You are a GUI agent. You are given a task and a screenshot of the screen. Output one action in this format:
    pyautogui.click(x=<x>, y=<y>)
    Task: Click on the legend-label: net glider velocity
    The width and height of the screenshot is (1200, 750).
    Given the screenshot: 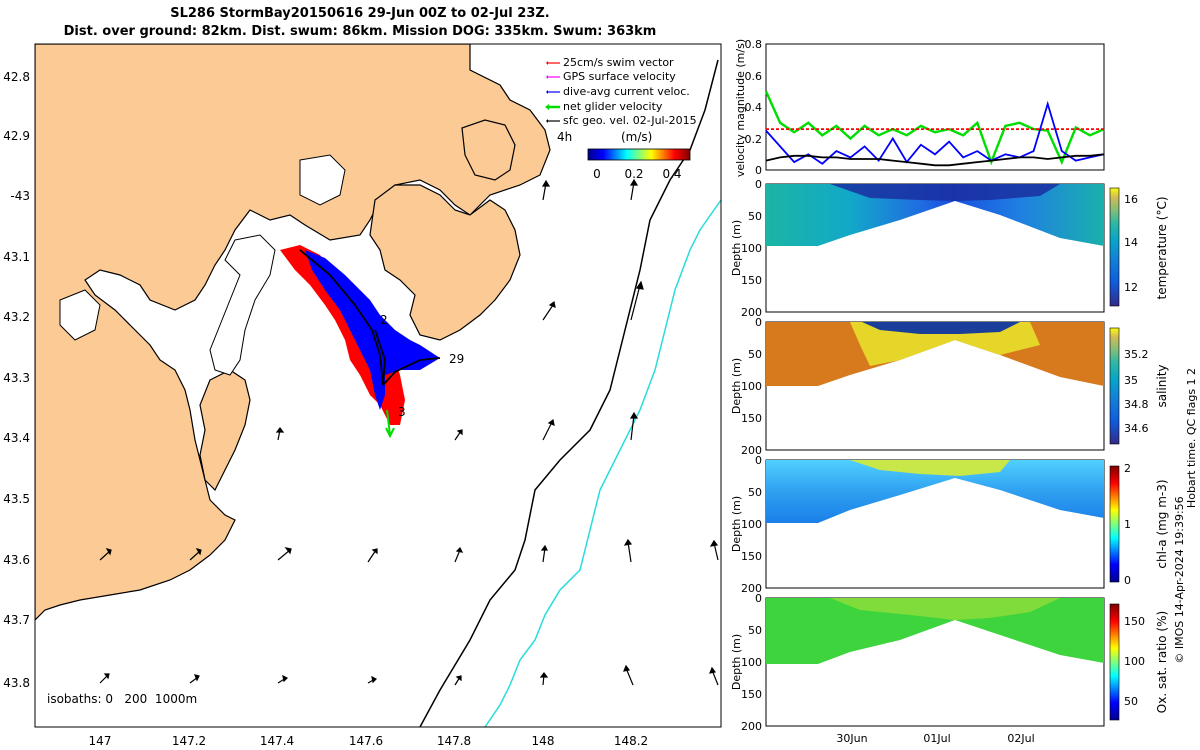 What is the action you would take?
    pyautogui.click(x=613, y=106)
    